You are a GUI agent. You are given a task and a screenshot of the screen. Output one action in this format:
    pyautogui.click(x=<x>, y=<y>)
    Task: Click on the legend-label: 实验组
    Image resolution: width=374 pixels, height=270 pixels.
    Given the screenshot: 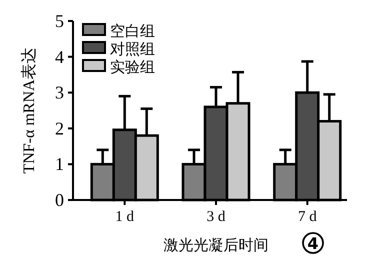 What is the action you would take?
    pyautogui.click(x=132, y=67)
    